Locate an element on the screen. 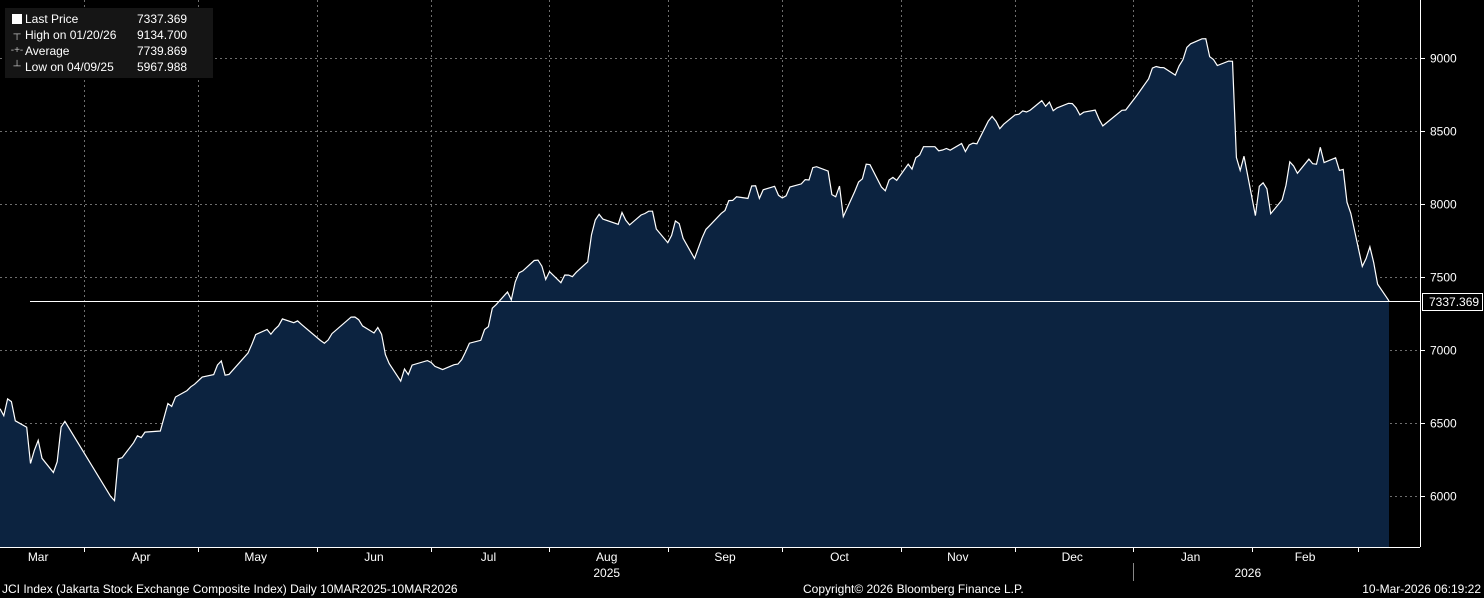  x-tick-label: Feb is located at coordinates (1305, 557).